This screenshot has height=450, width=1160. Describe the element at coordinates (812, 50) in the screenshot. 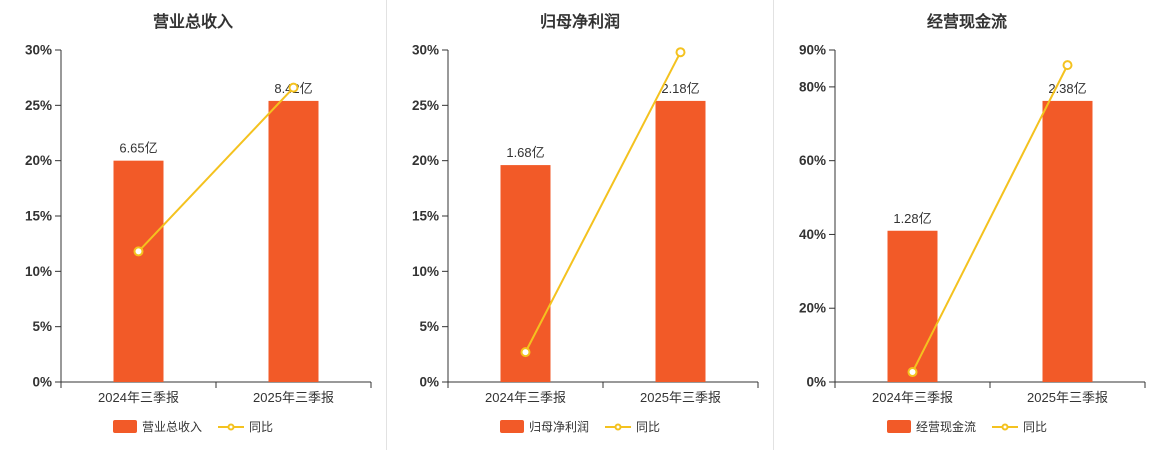

I see `y-axis-tick-label: 90%` at that location.